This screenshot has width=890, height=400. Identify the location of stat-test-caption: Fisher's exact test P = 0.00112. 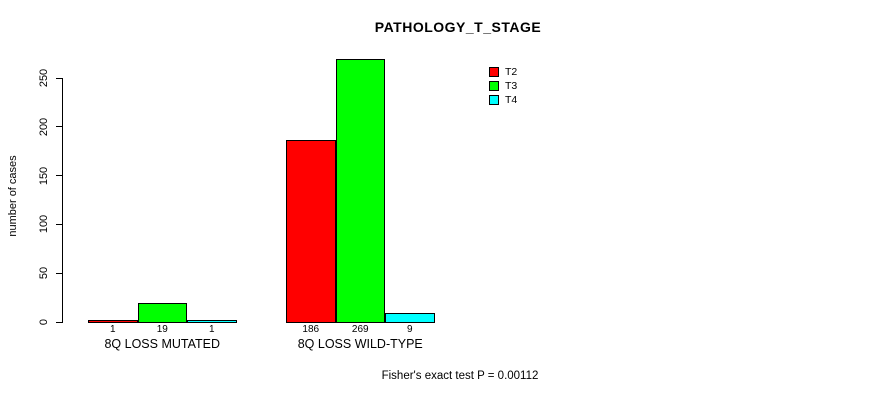
(460, 376).